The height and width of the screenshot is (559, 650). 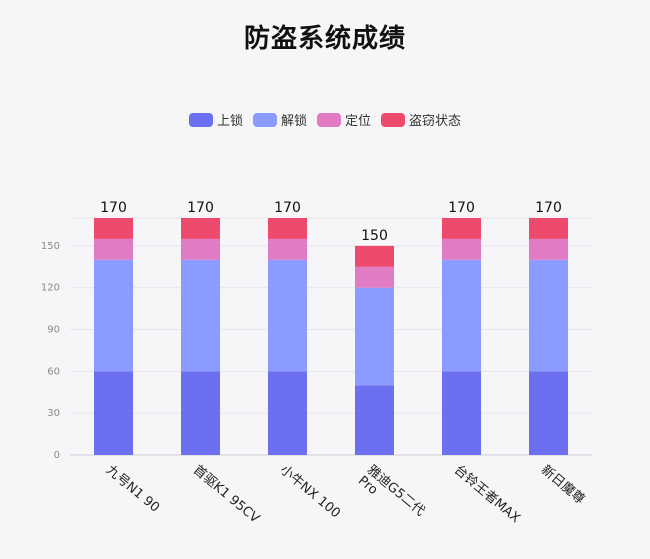 I want to click on chart-legend: 上锁 解锁 定位 盗窃状态, so click(x=325, y=119).